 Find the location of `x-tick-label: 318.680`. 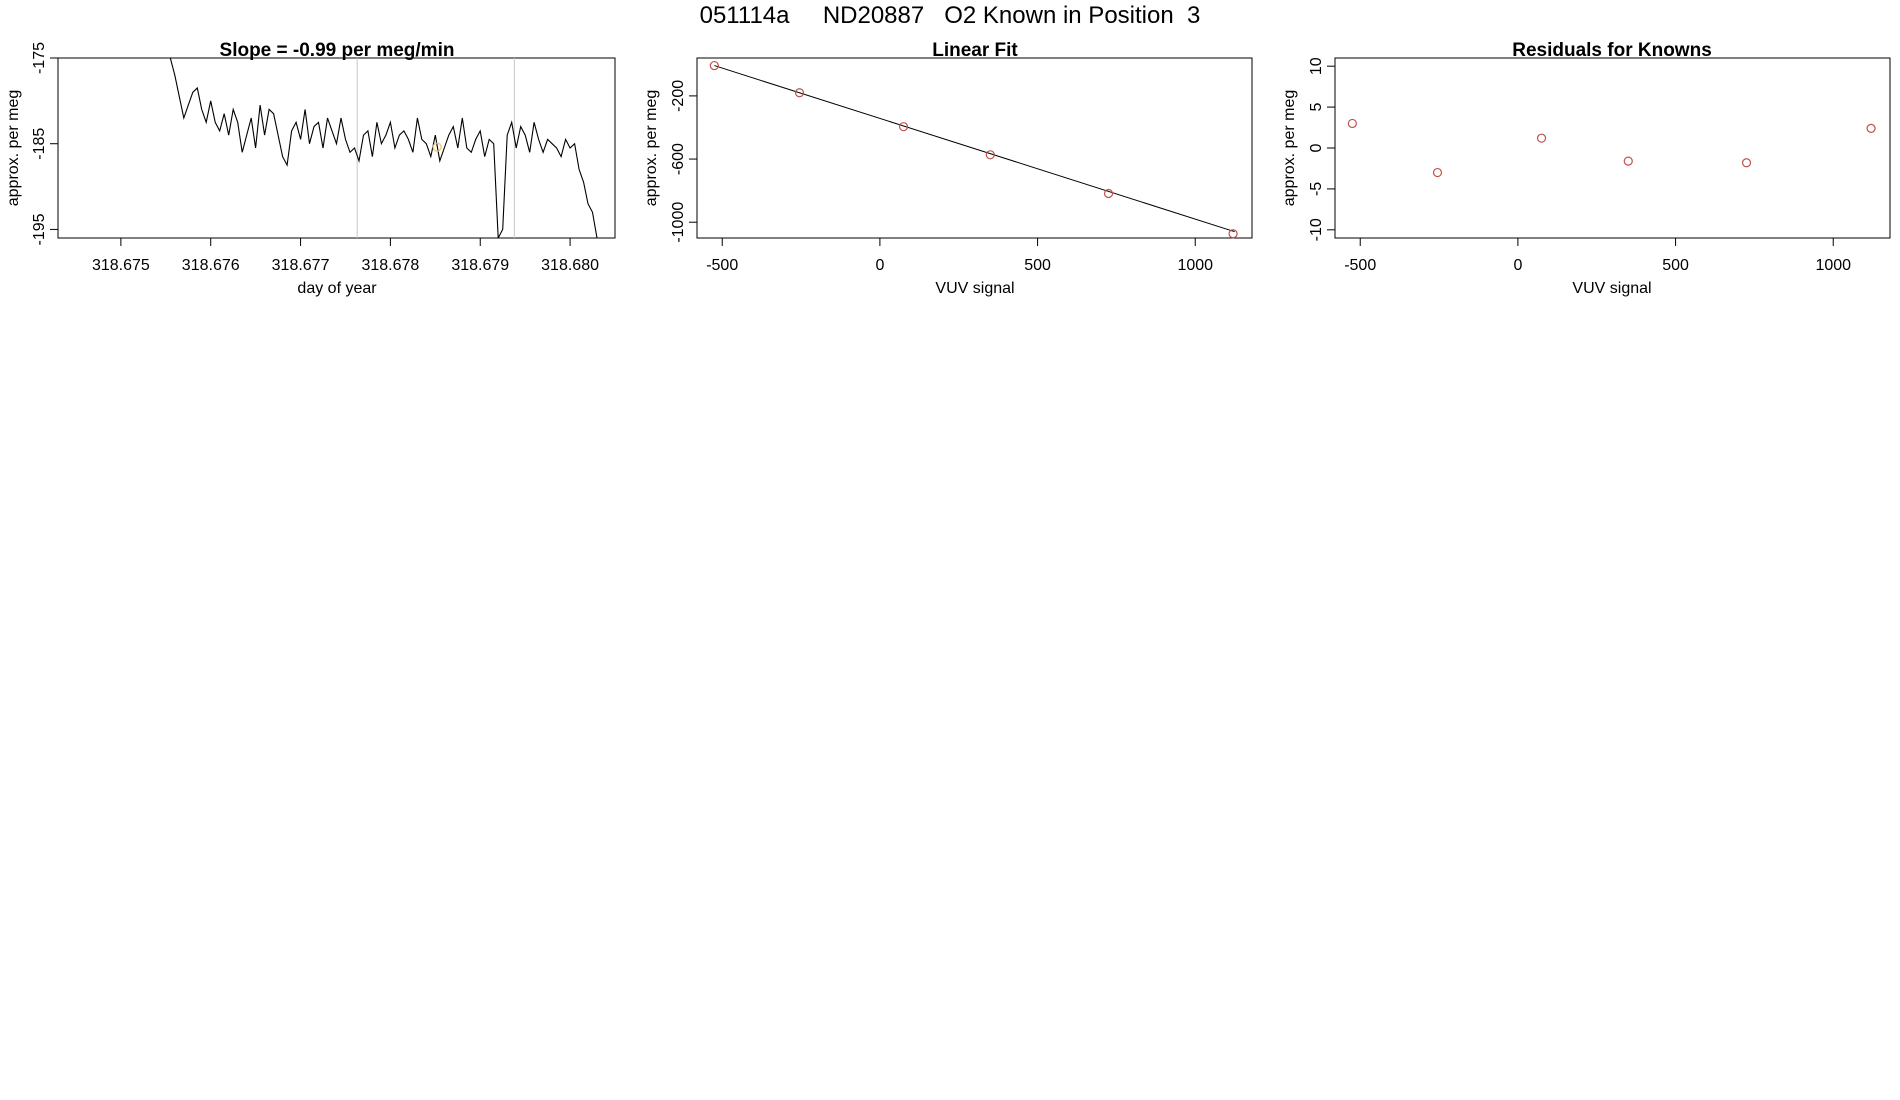

x-tick-label: 318.680 is located at coordinates (570, 265).